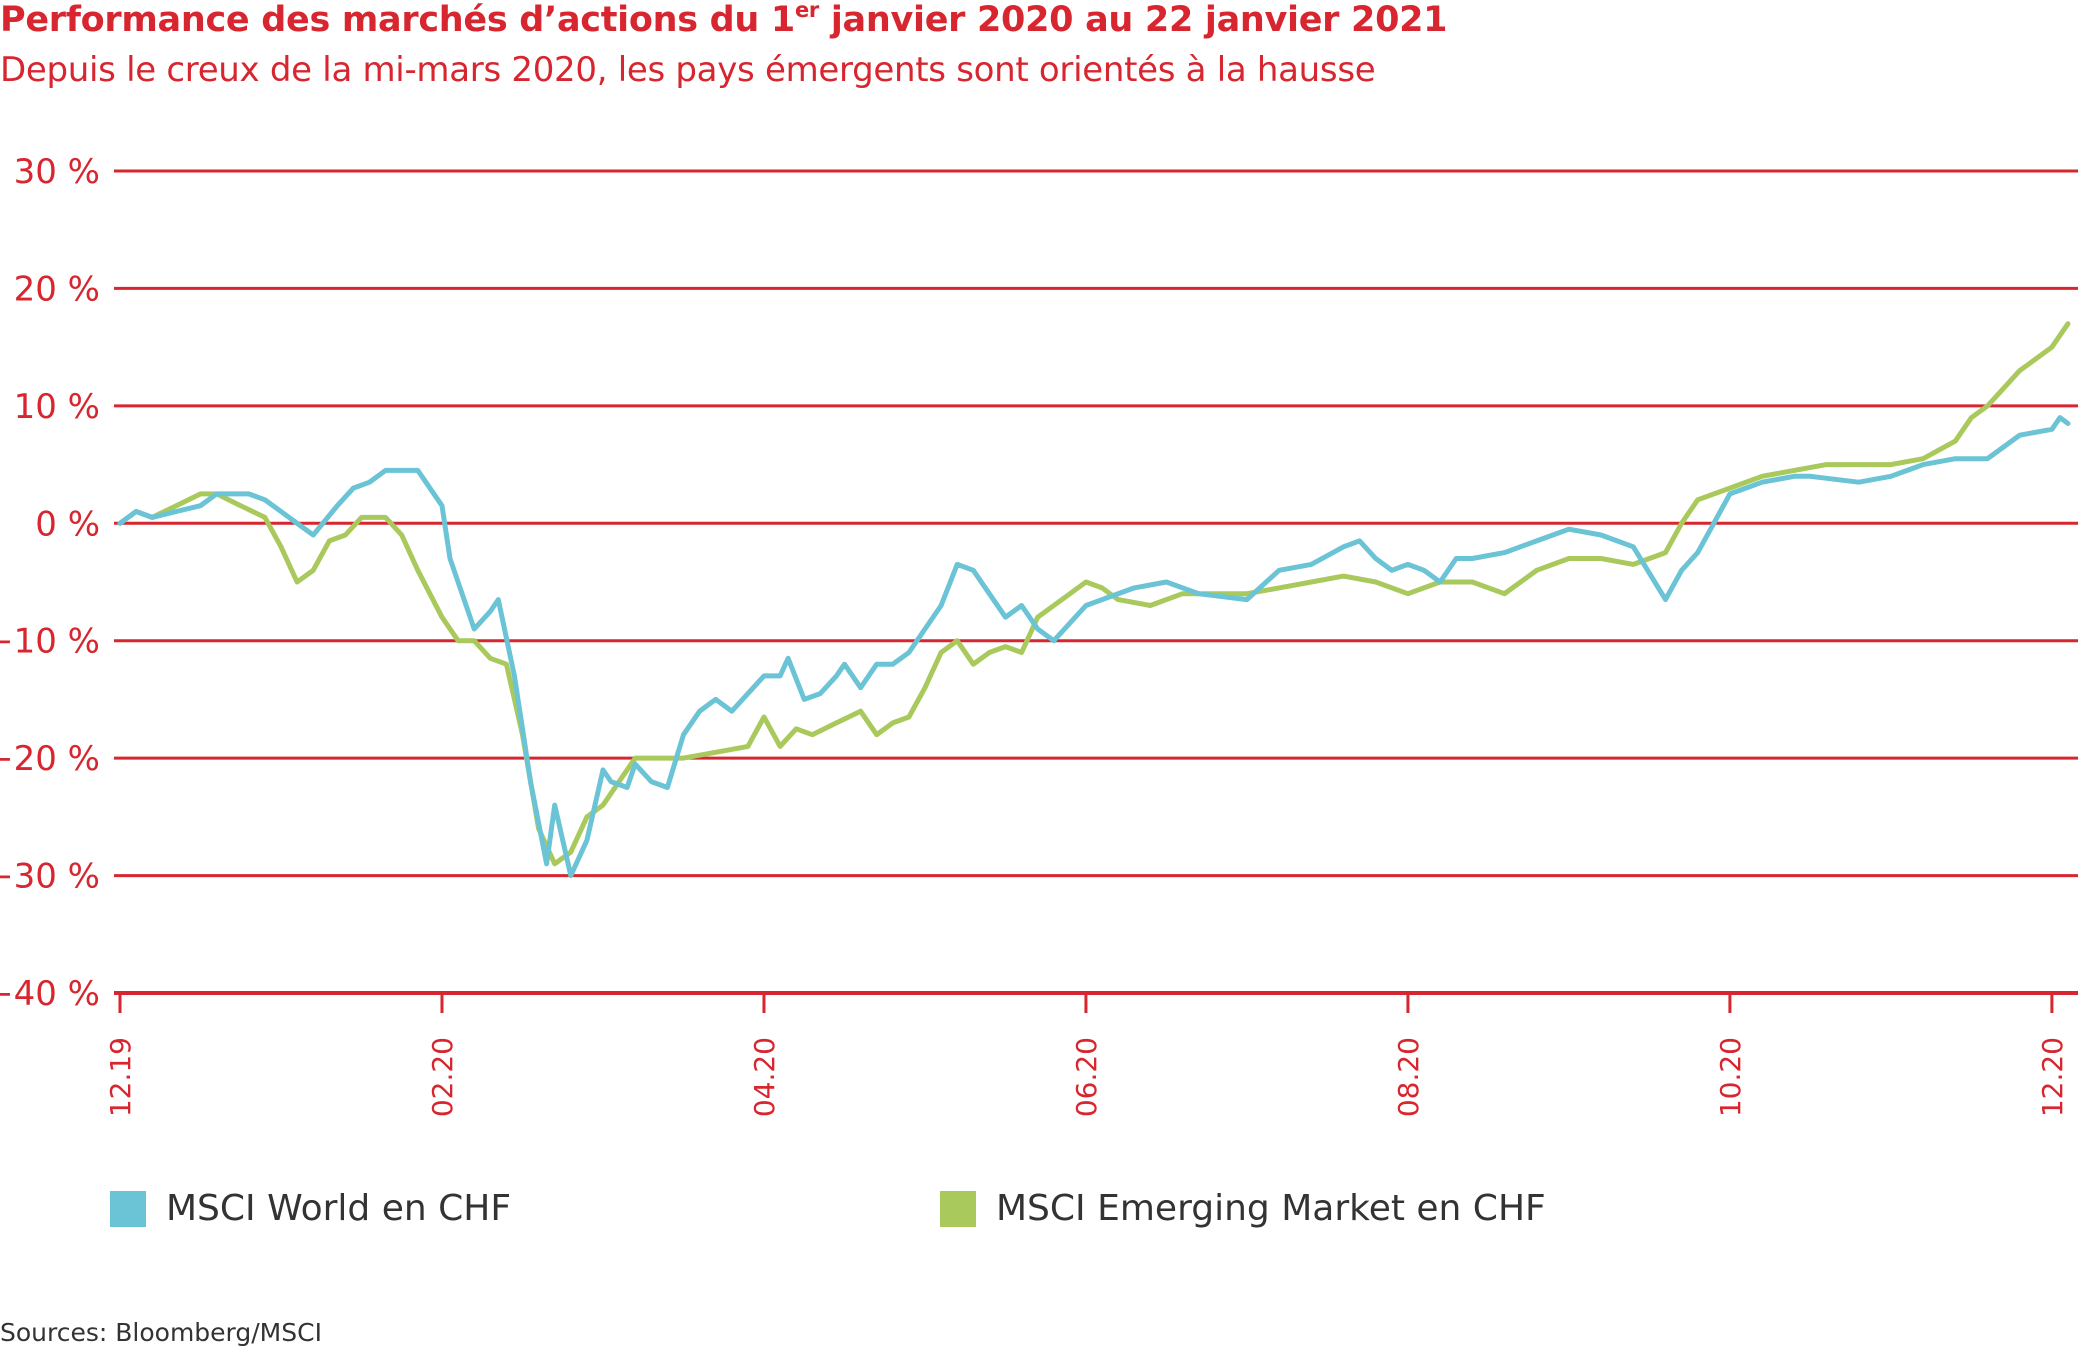 This screenshot has width=2081, height=1354. What do you see at coordinates (339, 1208) in the screenshot?
I see `legend-label-world: MSCI World en CHF` at bounding box center [339, 1208].